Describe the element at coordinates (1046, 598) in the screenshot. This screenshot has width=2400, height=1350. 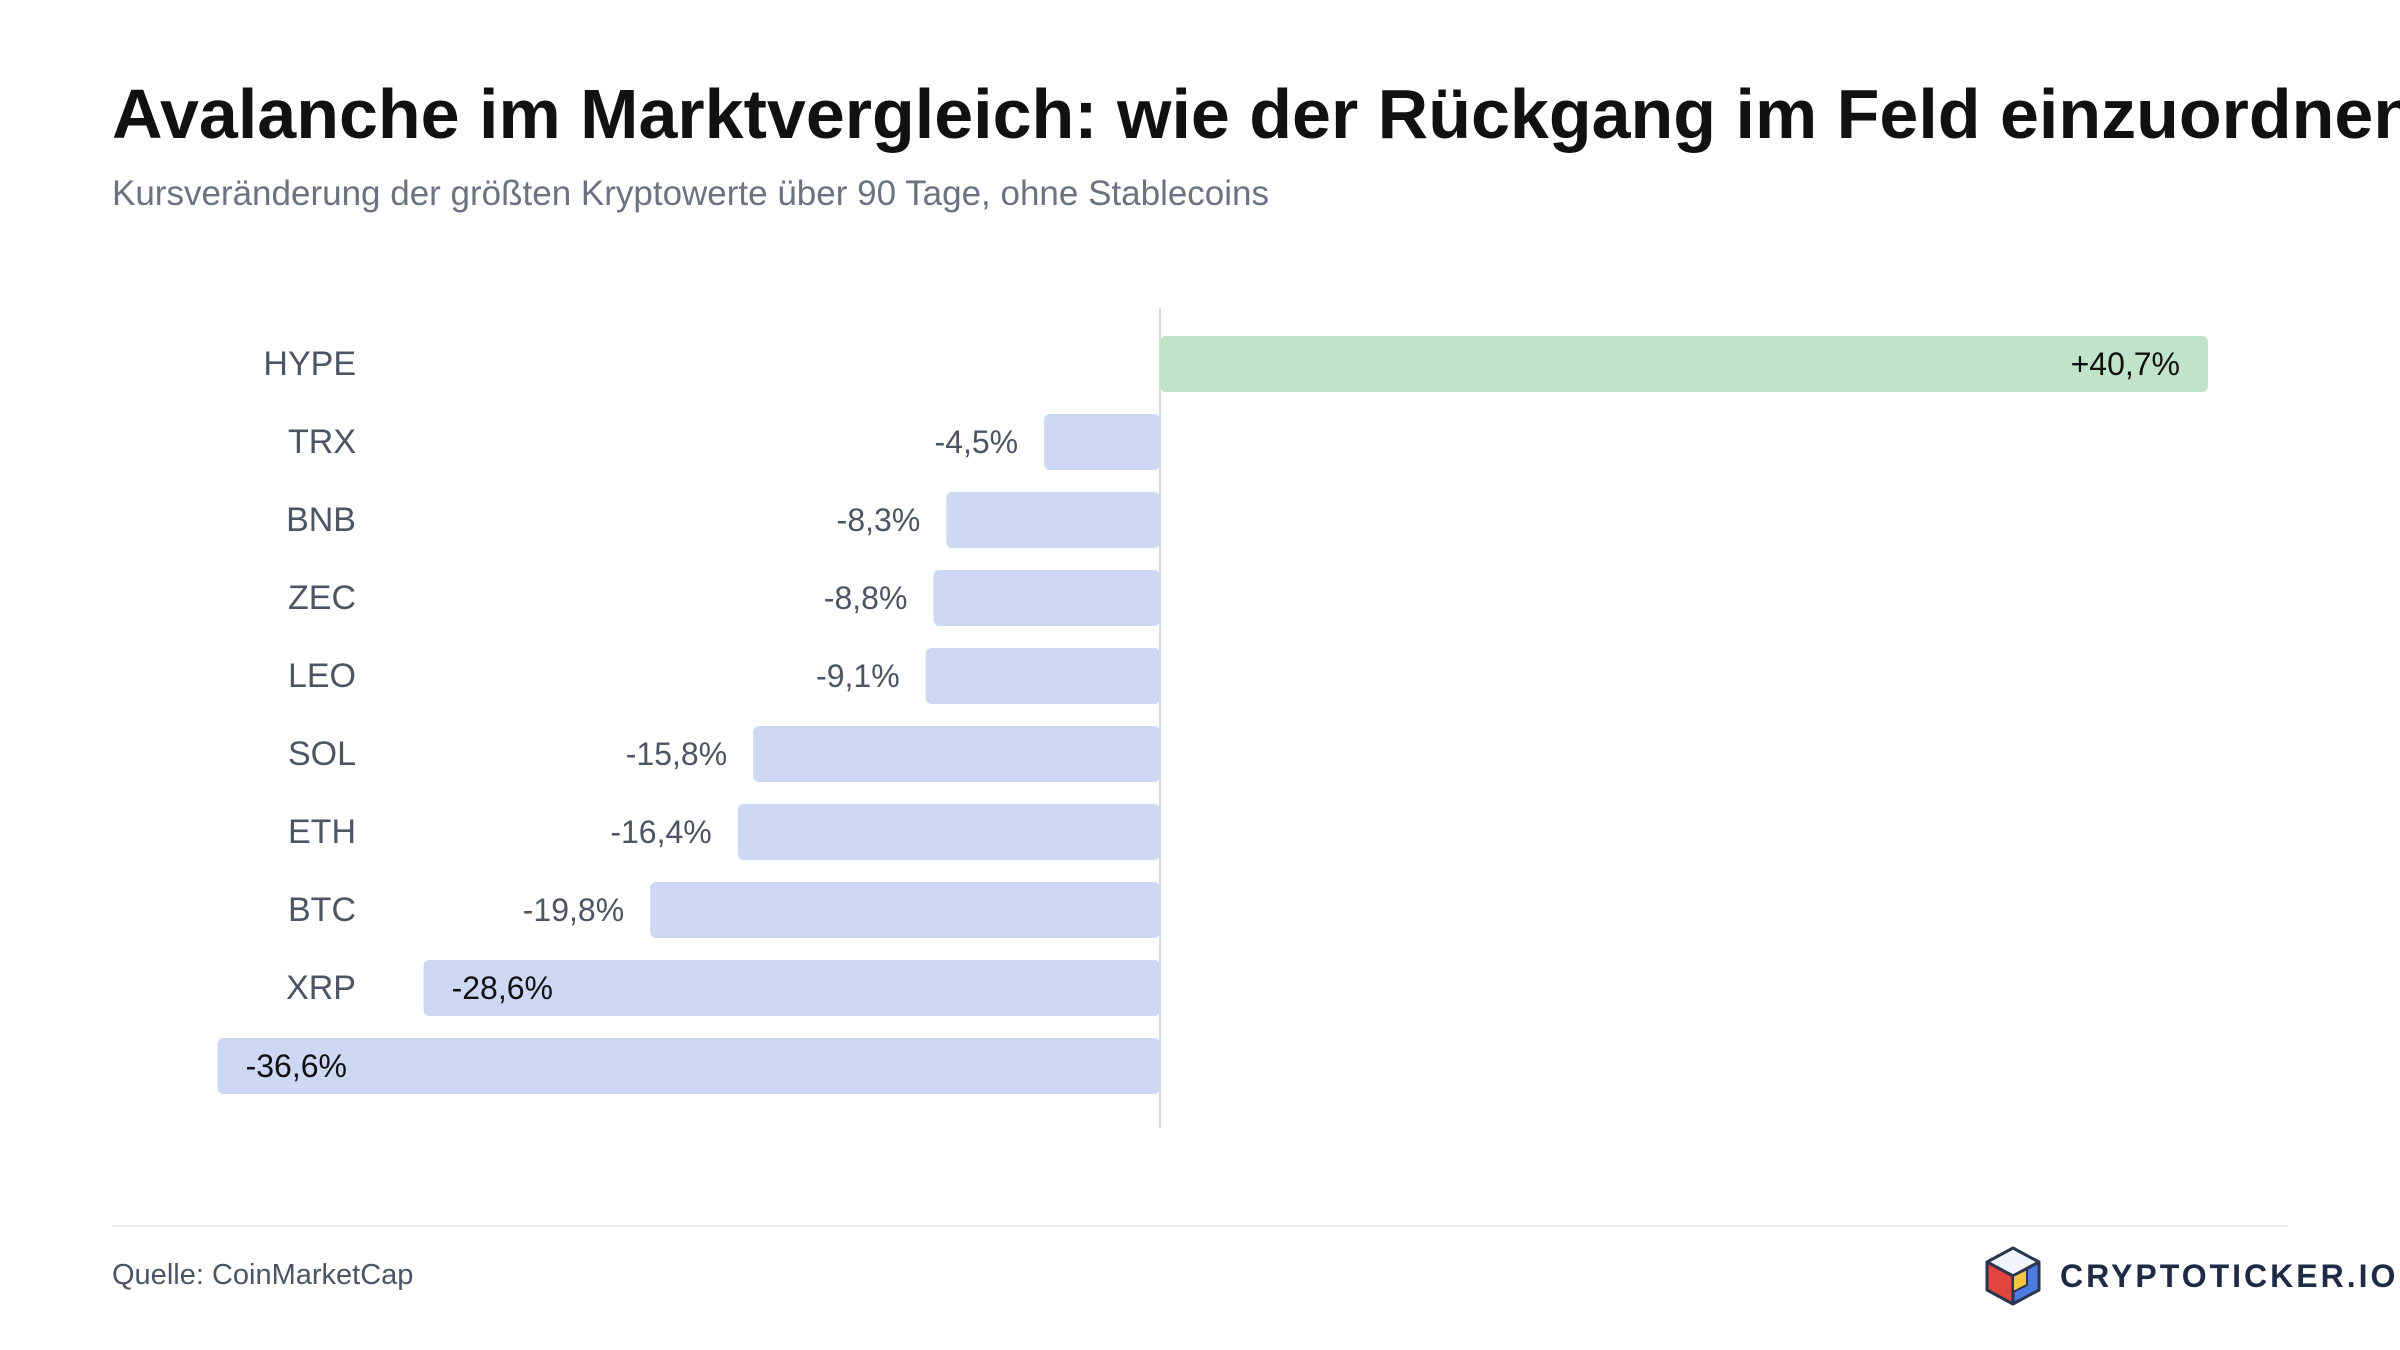
I see `bar-zec` at that location.